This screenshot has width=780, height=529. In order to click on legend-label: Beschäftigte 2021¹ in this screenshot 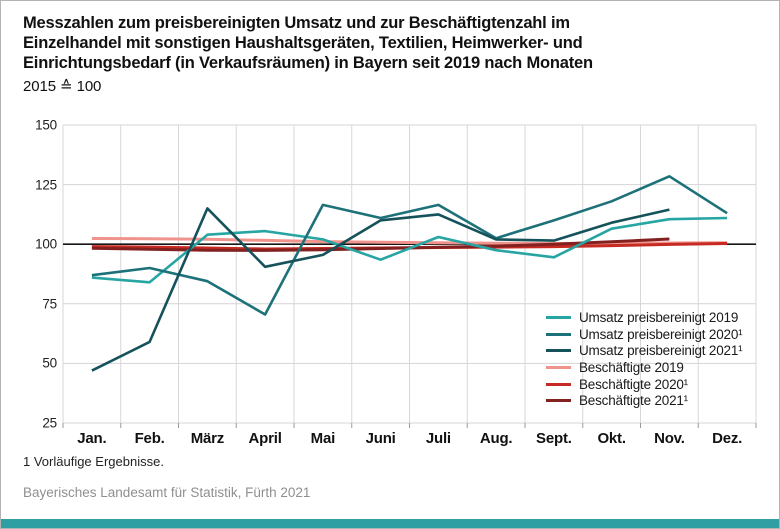, I will do `click(633, 401)`.